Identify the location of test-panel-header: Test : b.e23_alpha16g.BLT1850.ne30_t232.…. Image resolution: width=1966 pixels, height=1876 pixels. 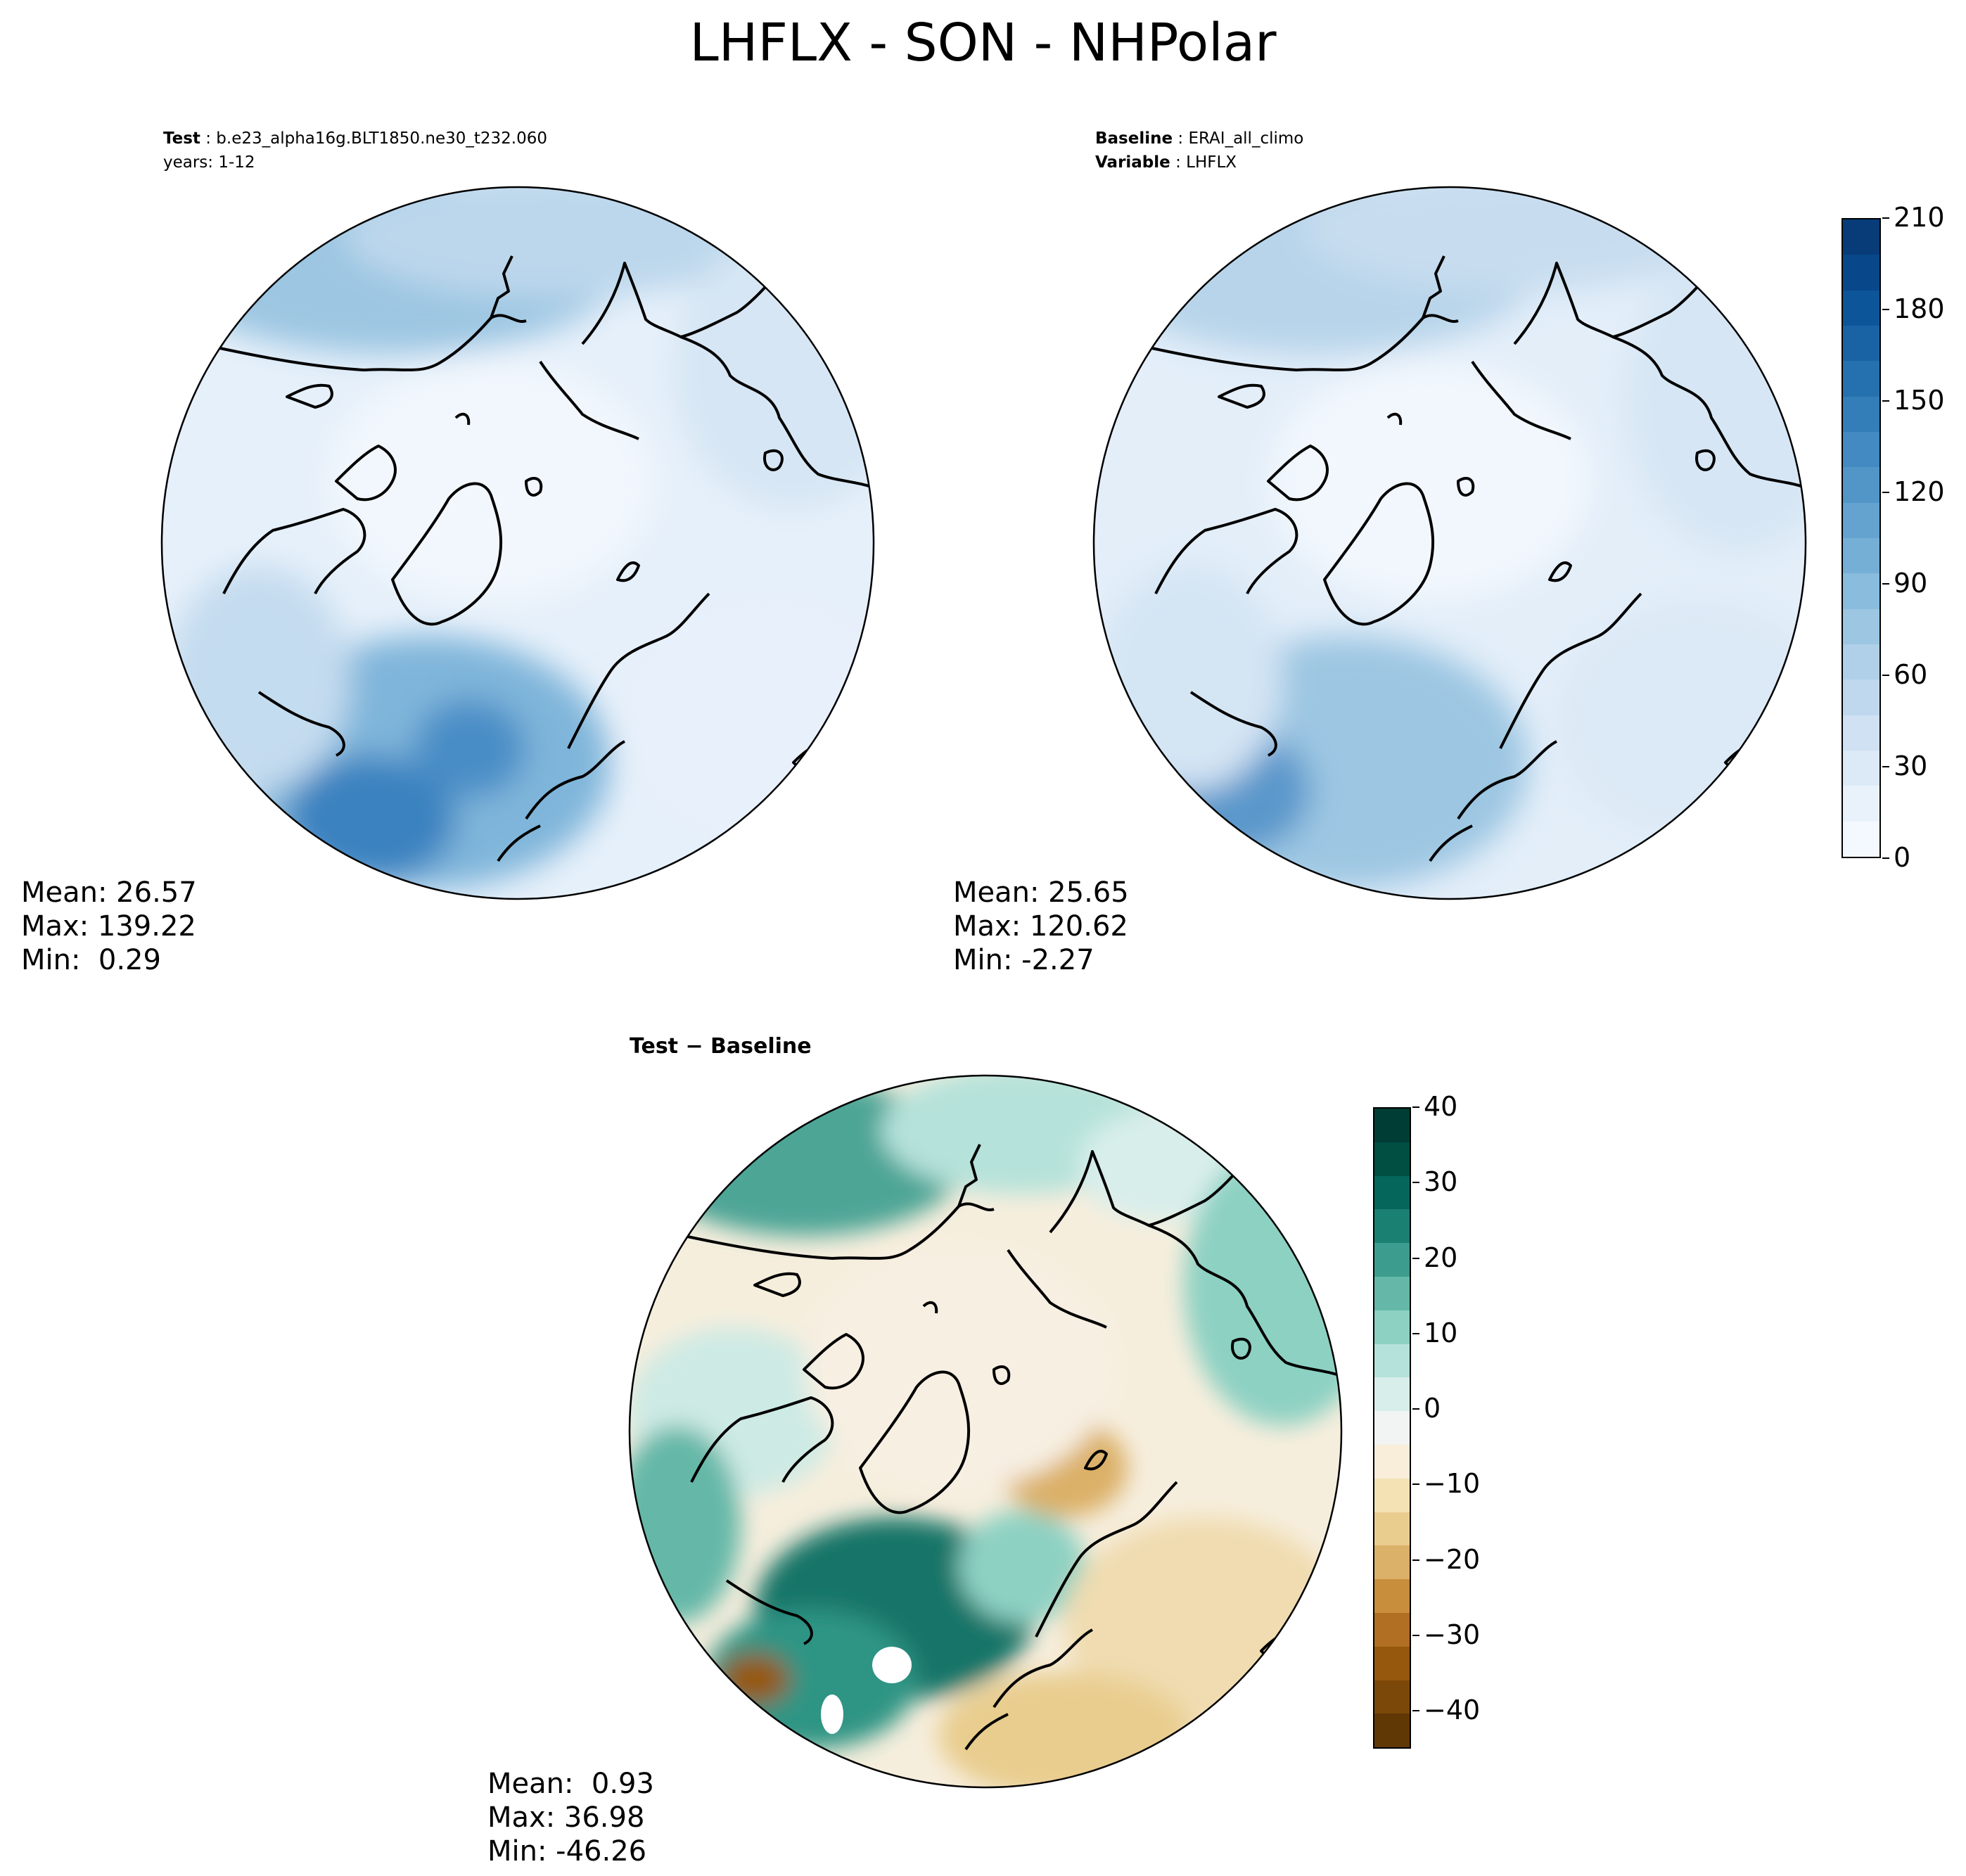
(355, 150).